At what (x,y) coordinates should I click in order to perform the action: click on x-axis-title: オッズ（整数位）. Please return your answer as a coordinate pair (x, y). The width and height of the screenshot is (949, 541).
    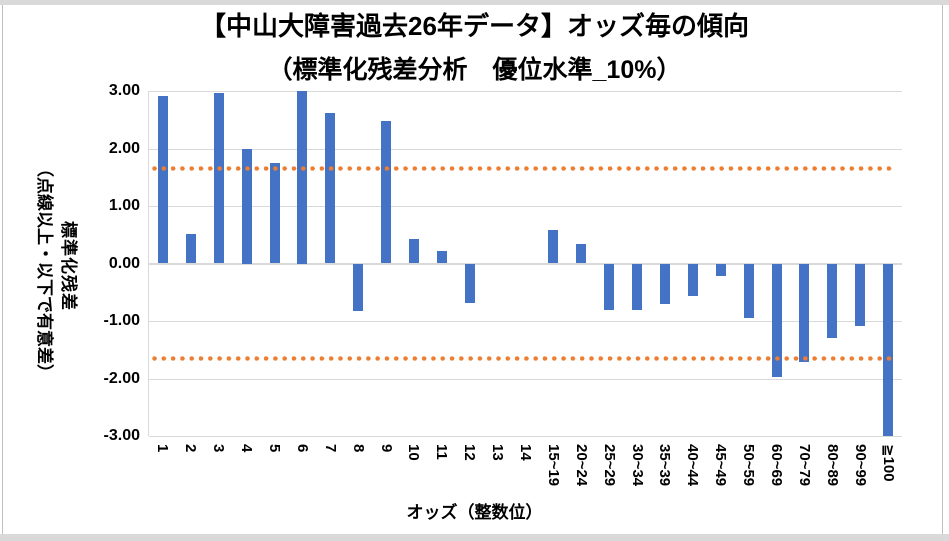
    Looking at the image, I should click on (474, 512).